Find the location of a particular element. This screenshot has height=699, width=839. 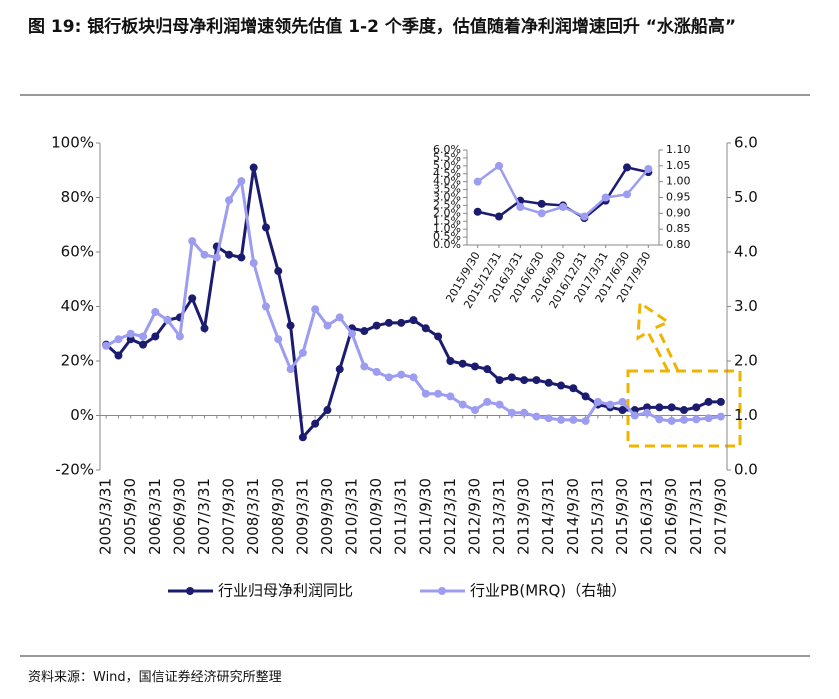

legend-label: 行业PB(MRQ)（右轴） is located at coordinates (548, 591).